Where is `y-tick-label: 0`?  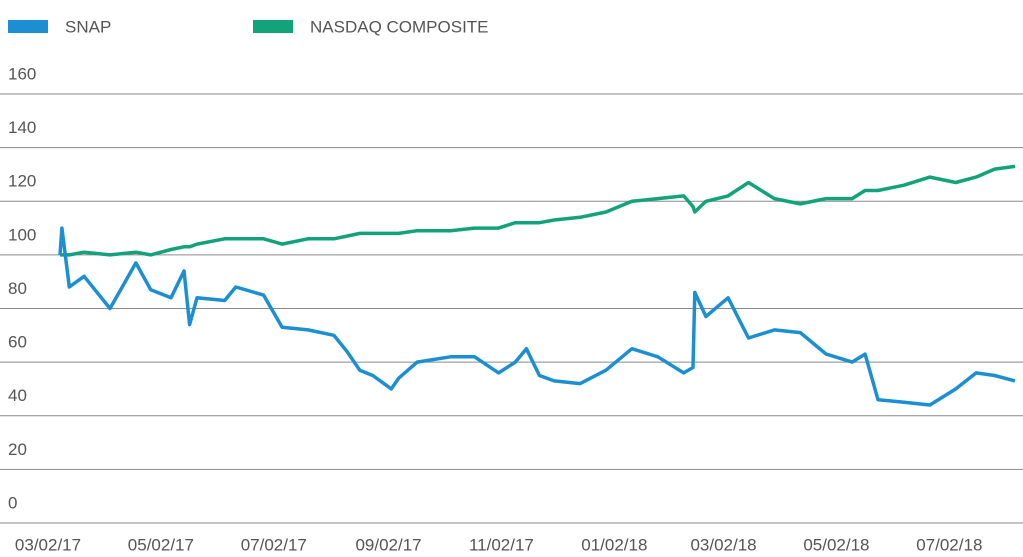
y-tick-label: 0 is located at coordinates (12, 502).